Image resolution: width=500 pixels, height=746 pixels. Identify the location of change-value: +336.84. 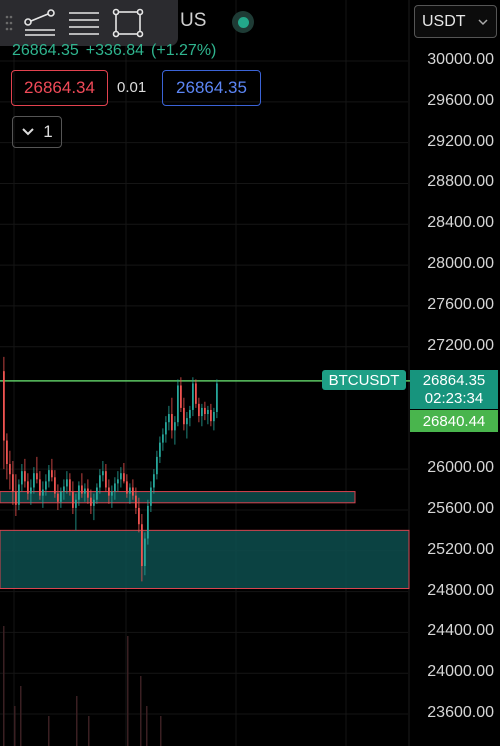
(115, 50).